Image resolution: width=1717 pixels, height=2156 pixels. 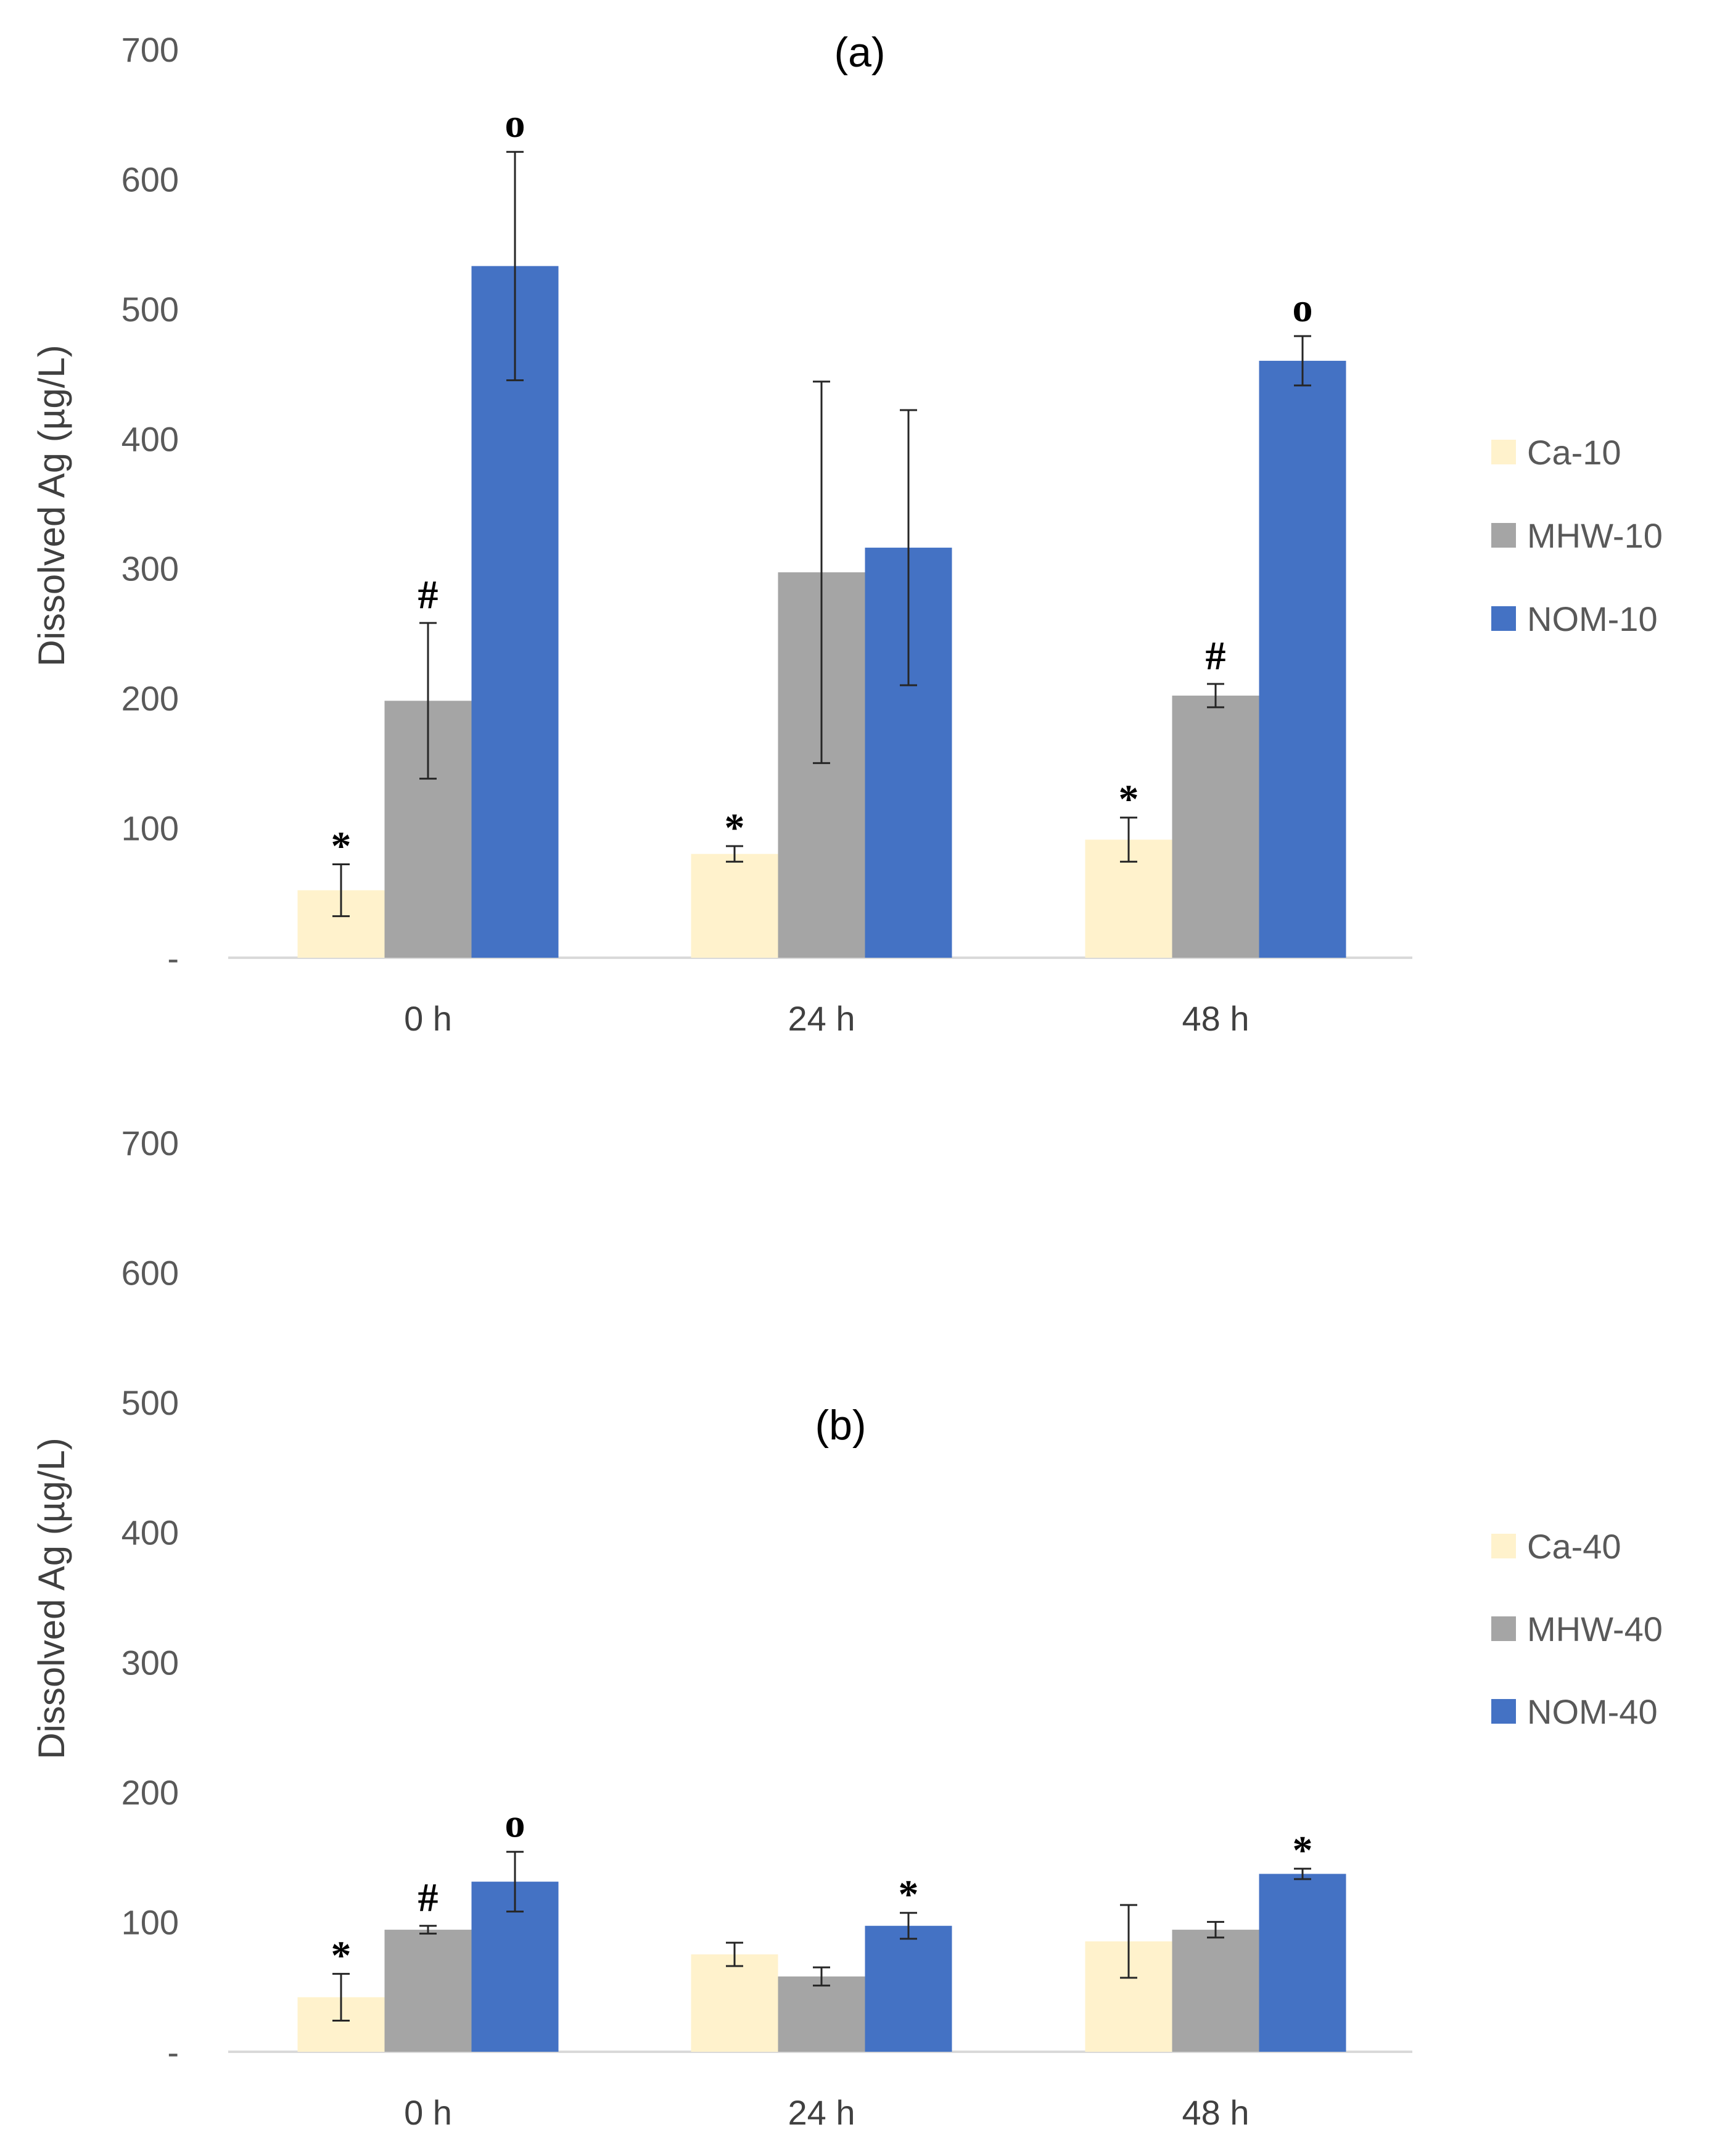 I want to click on legend-label: NOM-40, so click(x=1592, y=1711).